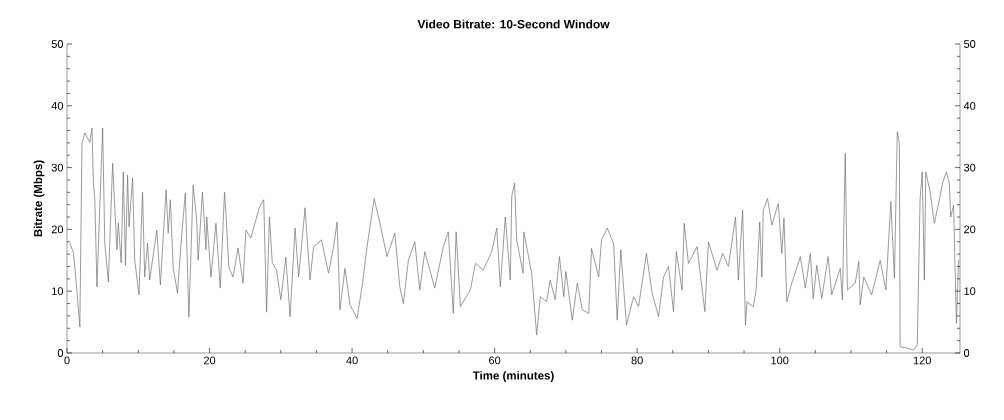  Describe the element at coordinates (513, 24) in the screenshot. I see `chart-title: Video Bitrate: 10-Second Window` at that location.